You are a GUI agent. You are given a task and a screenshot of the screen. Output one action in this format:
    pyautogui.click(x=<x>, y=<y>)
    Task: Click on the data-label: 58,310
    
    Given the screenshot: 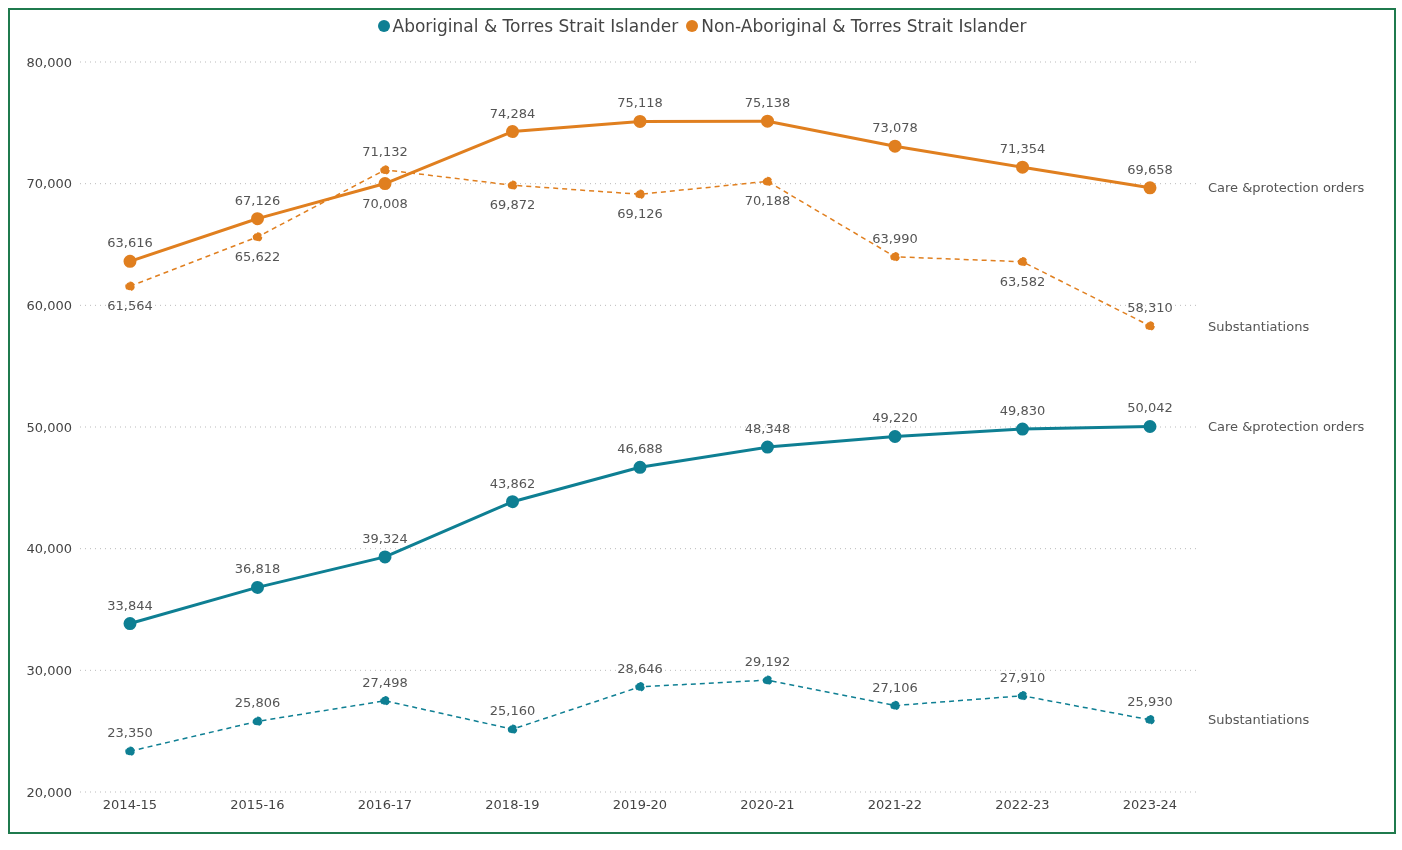 What is the action you would take?
    pyautogui.click(x=1150, y=307)
    